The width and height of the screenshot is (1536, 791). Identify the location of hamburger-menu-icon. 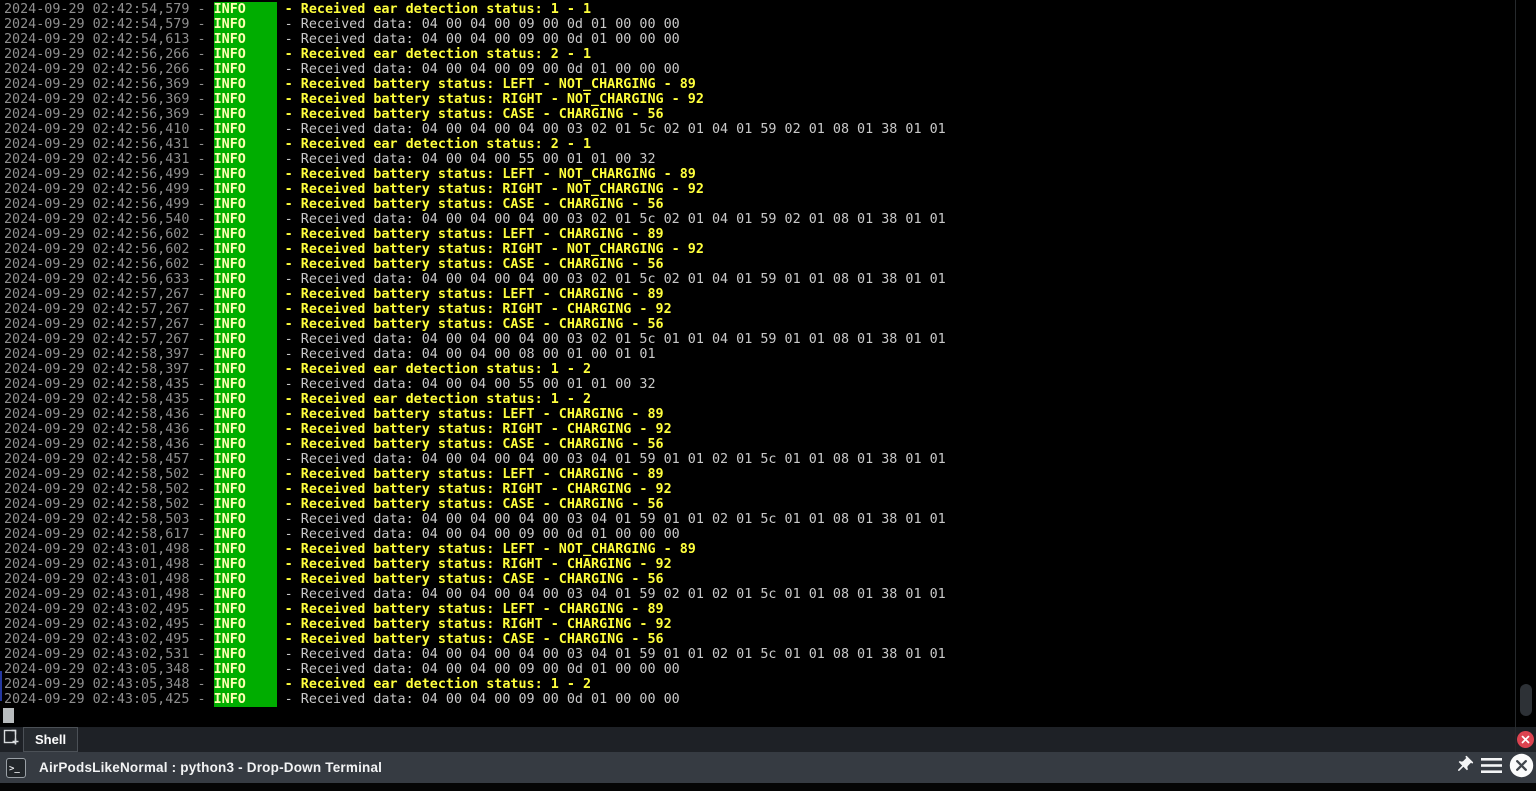
(1491, 768).